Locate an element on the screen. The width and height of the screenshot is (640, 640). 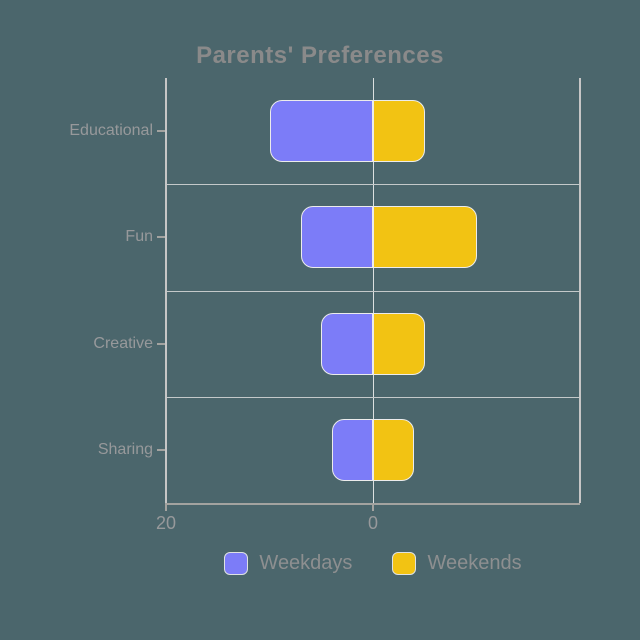
bar-weekdays-fun is located at coordinates (336, 237).